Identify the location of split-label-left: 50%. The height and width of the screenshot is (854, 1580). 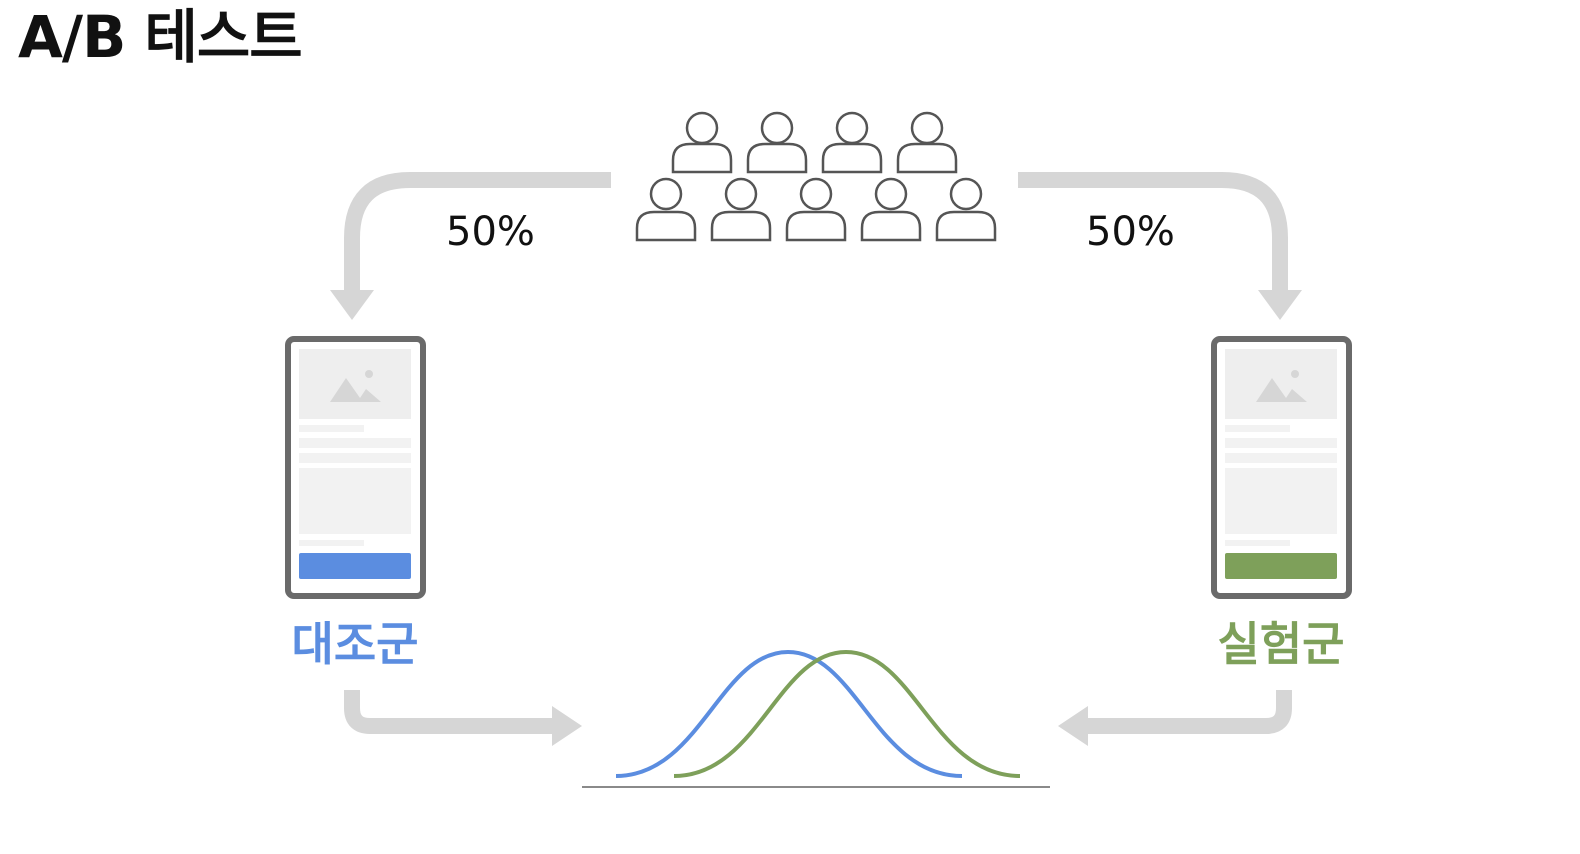
(490, 232).